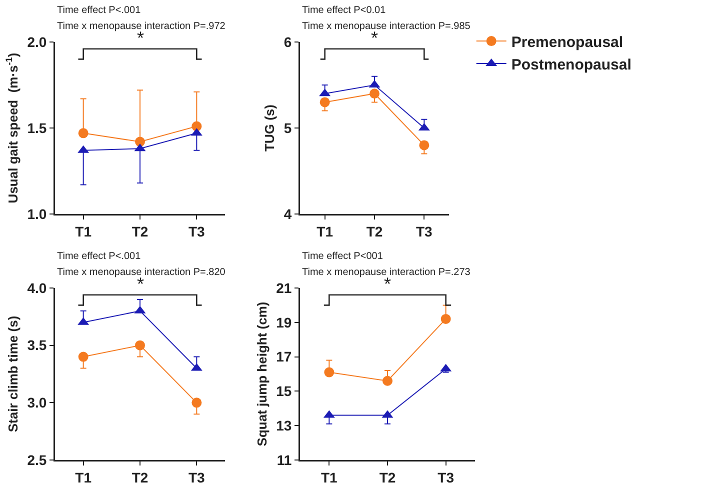 The width and height of the screenshot is (709, 492). I want to click on y-tick-label: 2.5, so click(37, 460).